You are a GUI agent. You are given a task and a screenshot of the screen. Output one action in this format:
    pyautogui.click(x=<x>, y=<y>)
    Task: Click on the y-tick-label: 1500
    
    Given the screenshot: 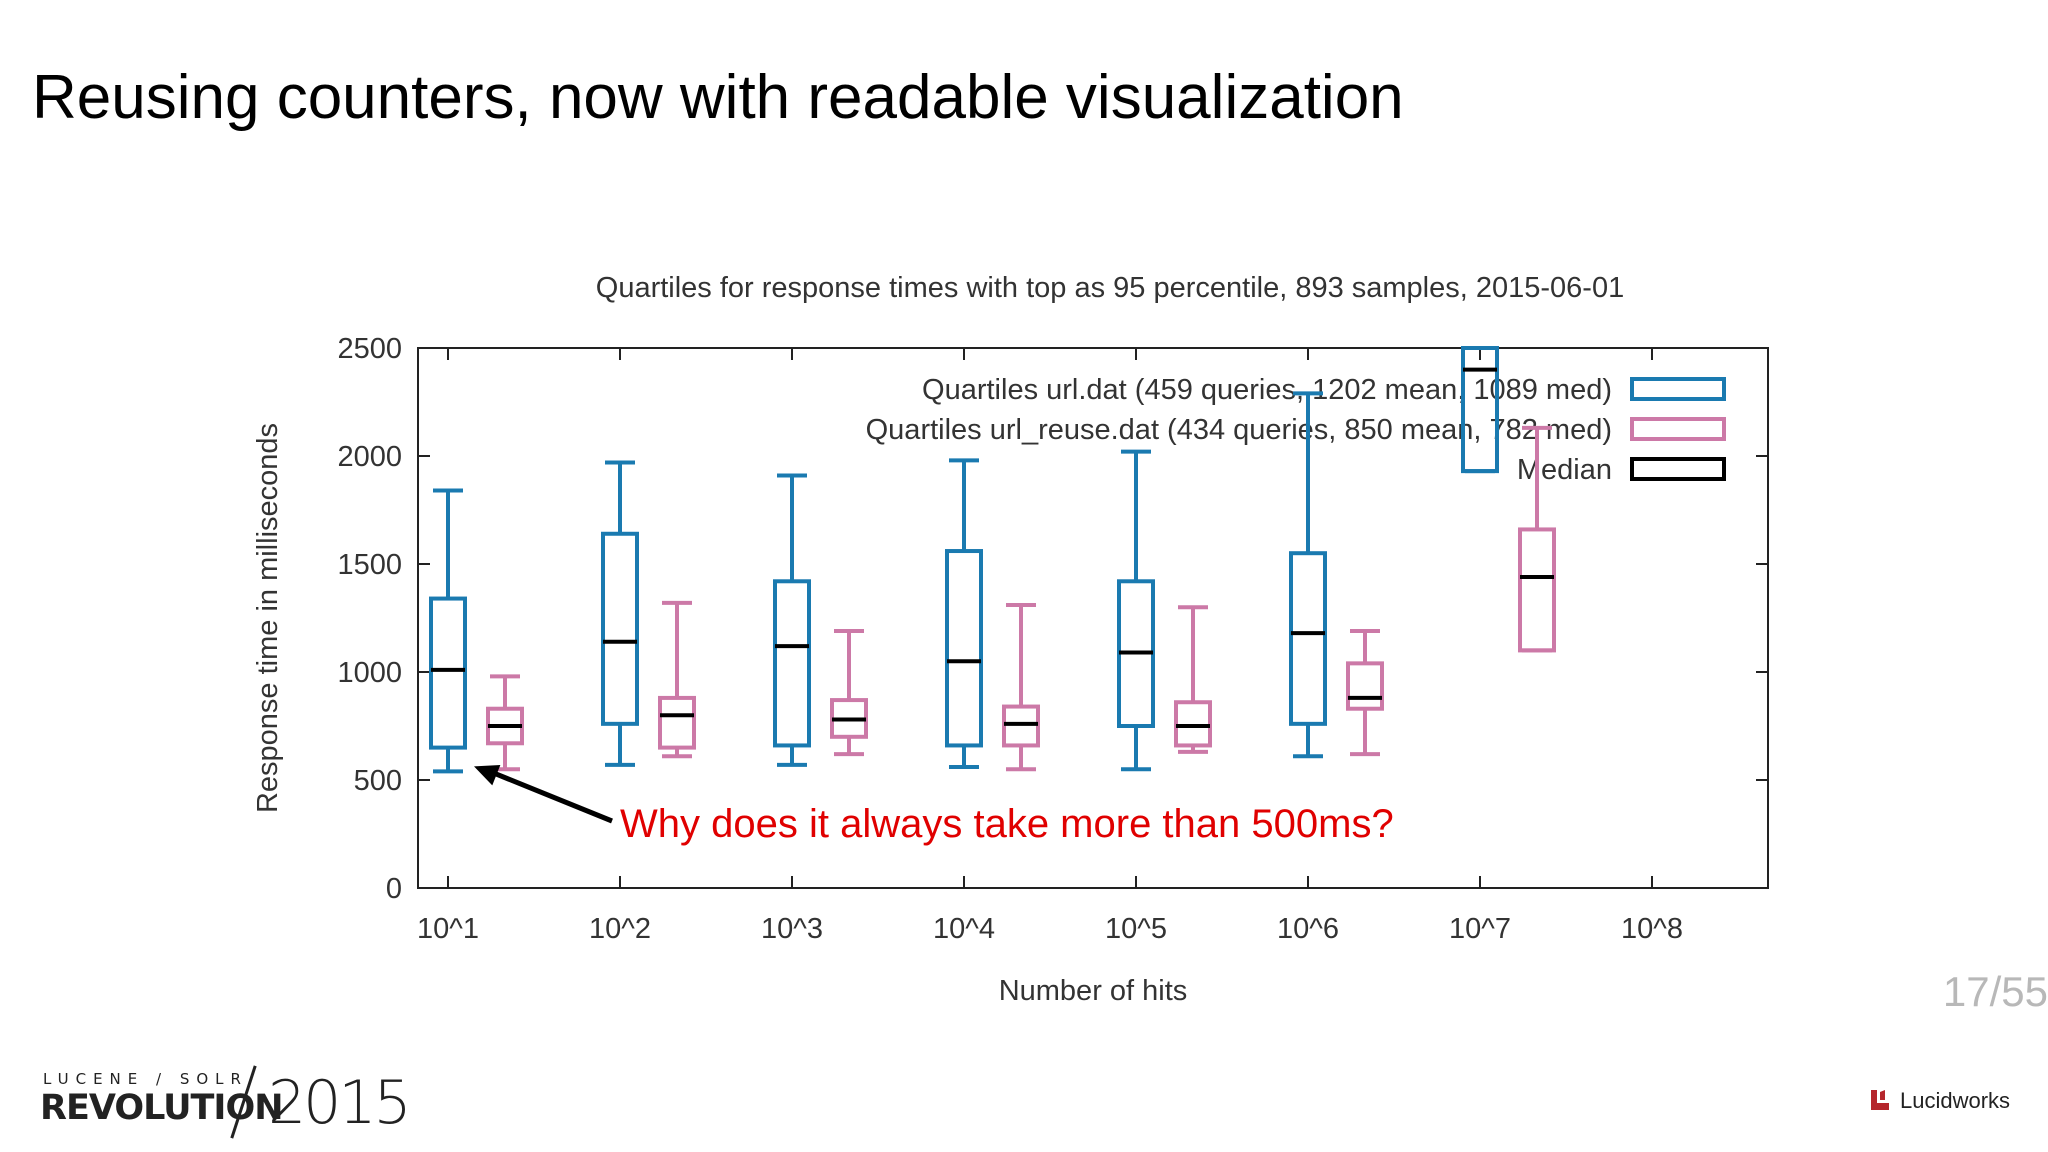 What is the action you would take?
    pyautogui.click(x=369, y=565)
    